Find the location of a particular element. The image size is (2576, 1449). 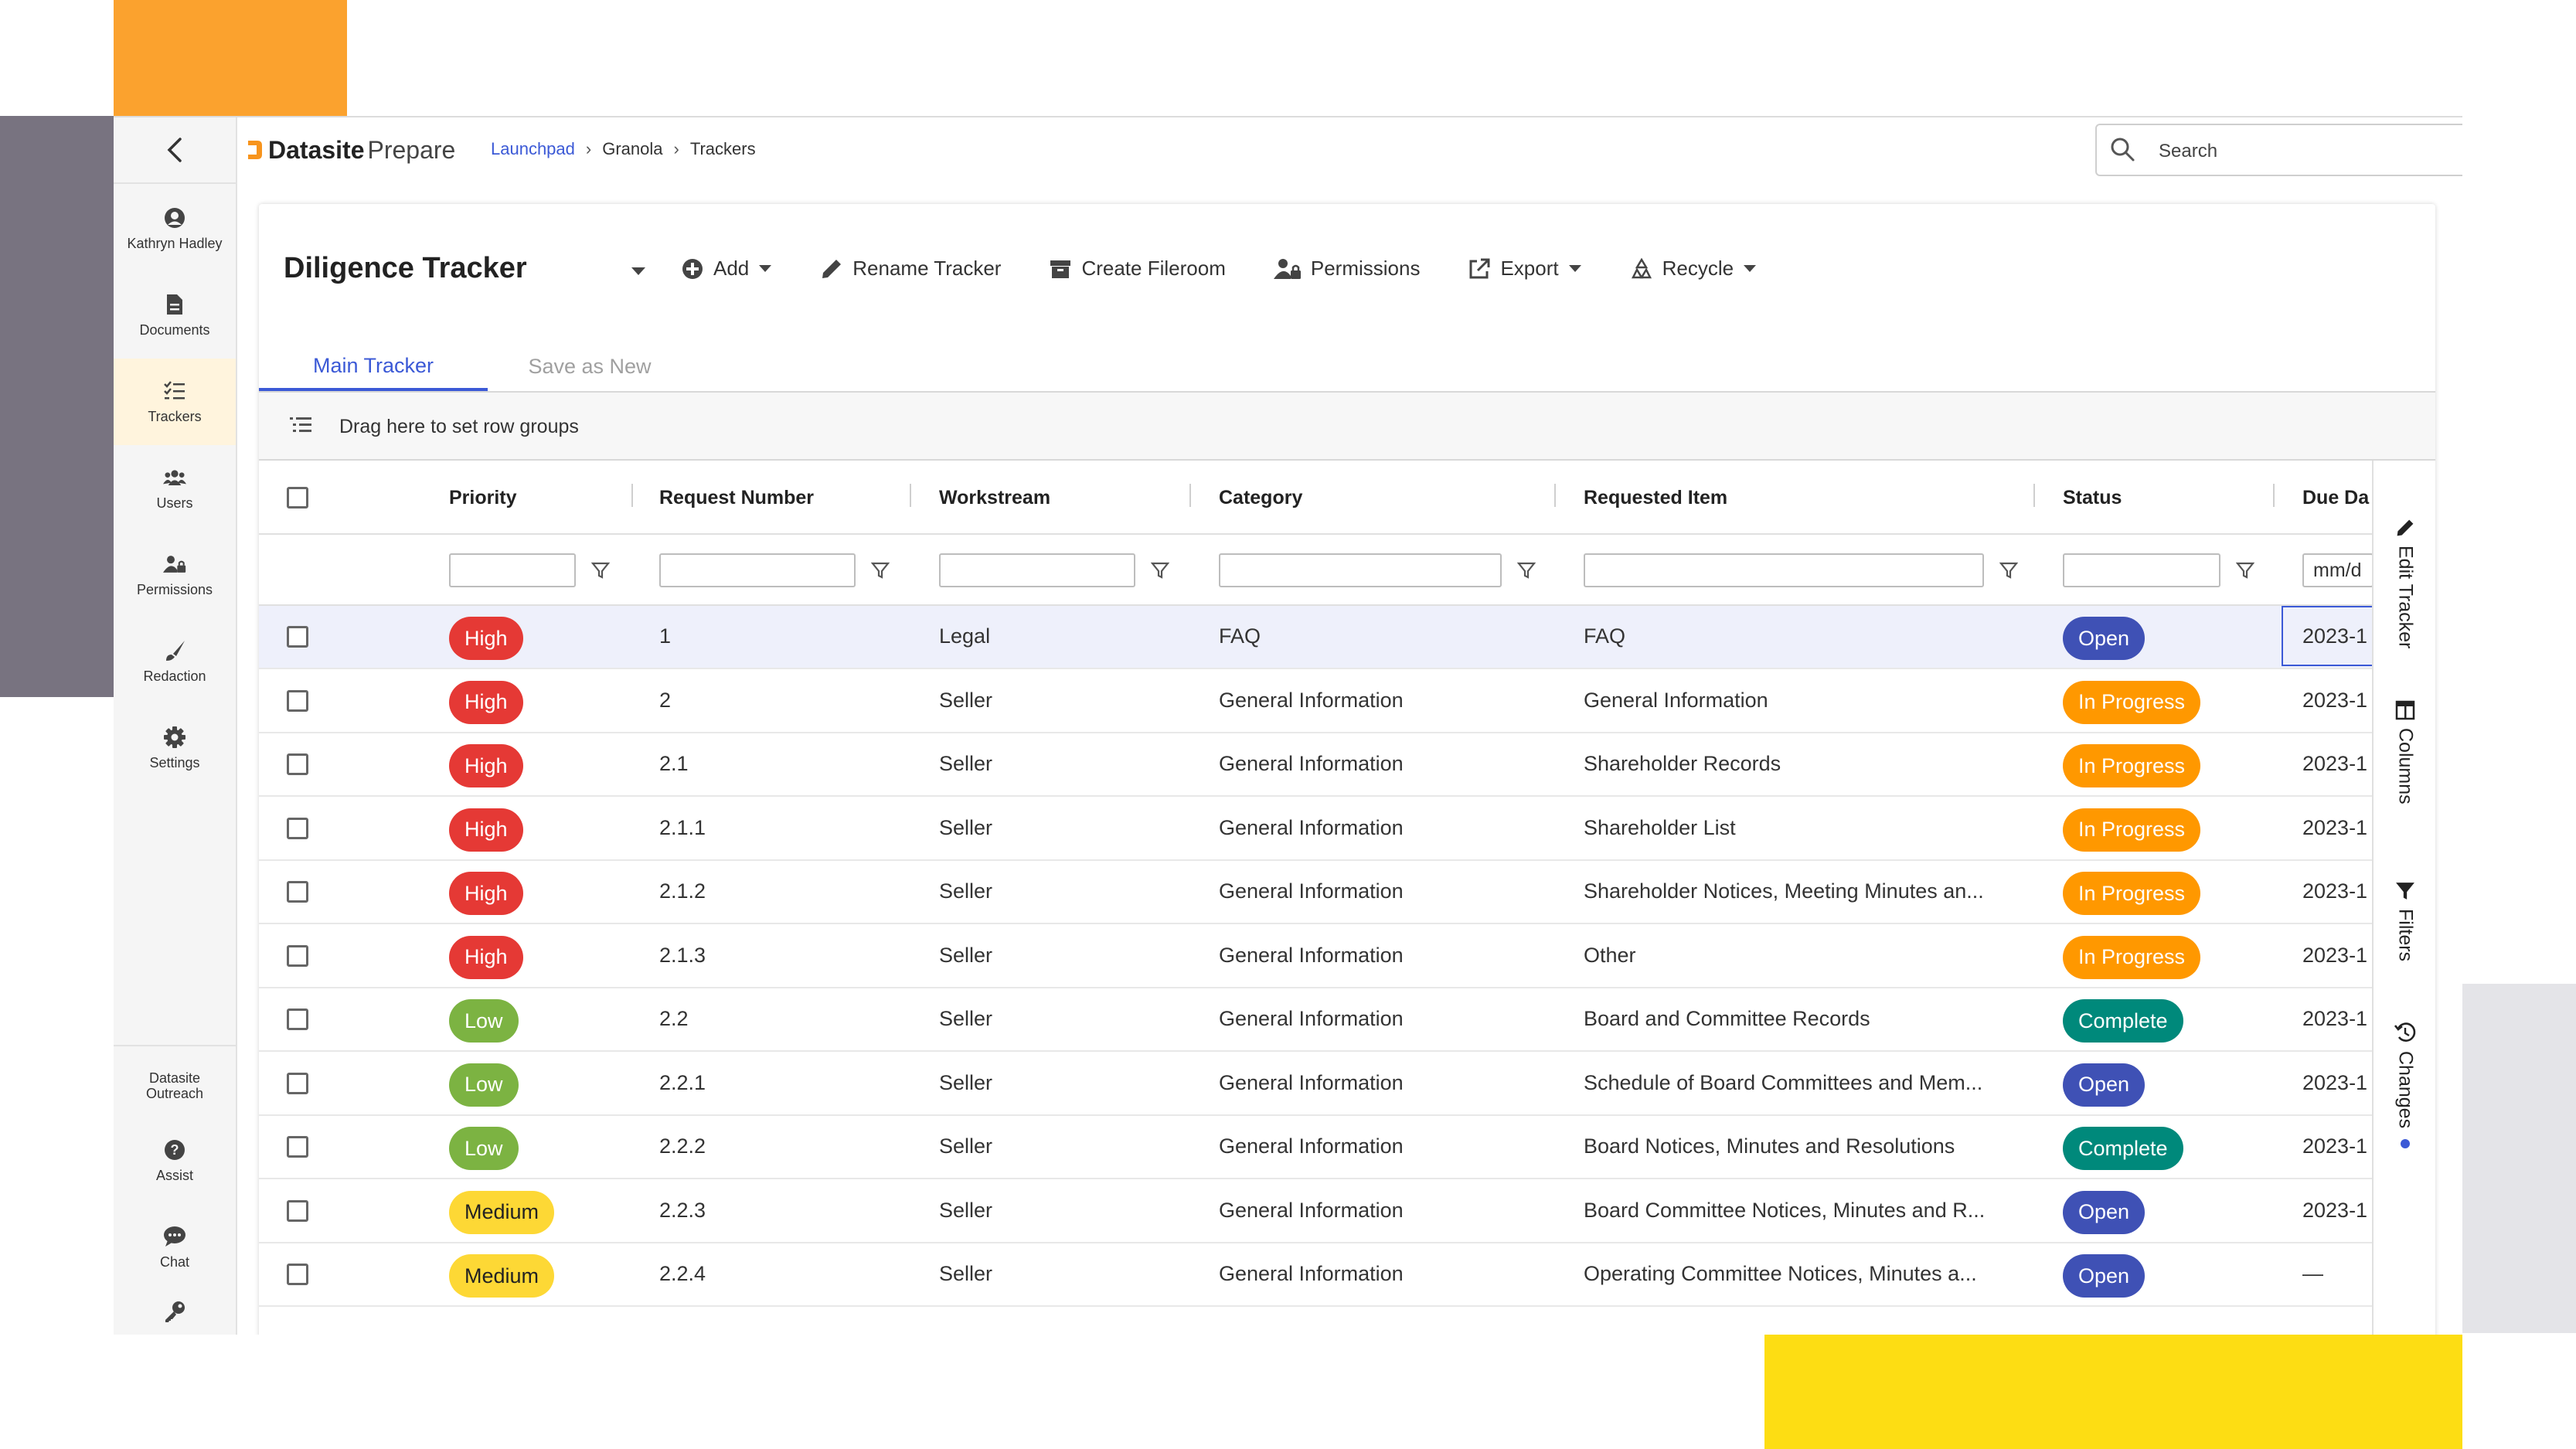

sidebar-item-outreach: Datasite Outreach is located at coordinates (175, 1083).